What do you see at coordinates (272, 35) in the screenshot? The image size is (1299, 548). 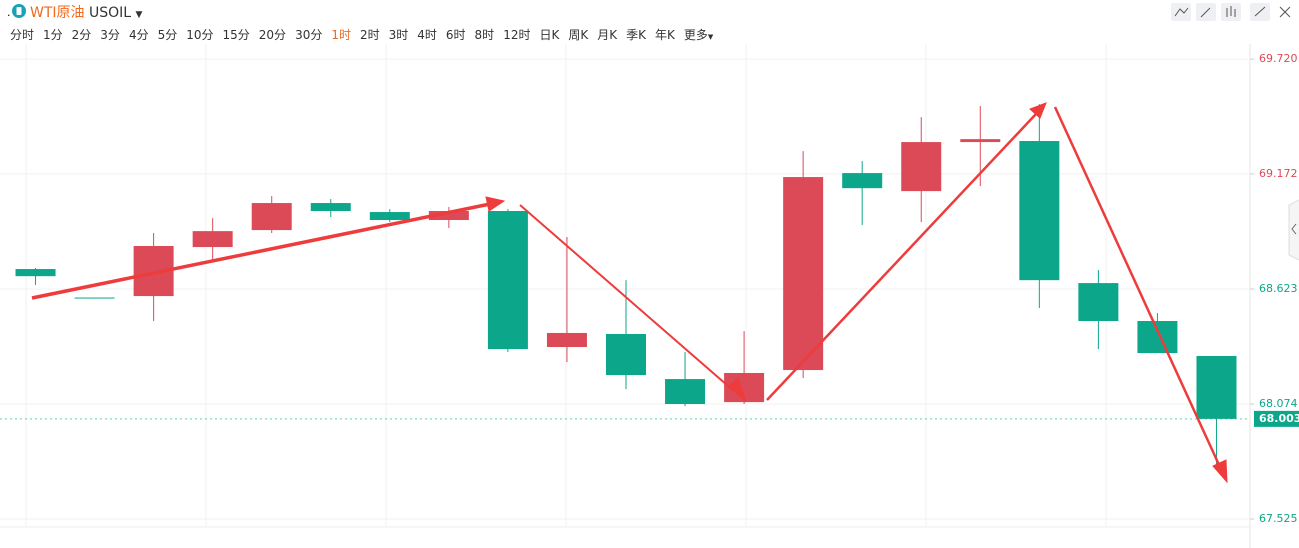 I see `interval-button: 20分` at bounding box center [272, 35].